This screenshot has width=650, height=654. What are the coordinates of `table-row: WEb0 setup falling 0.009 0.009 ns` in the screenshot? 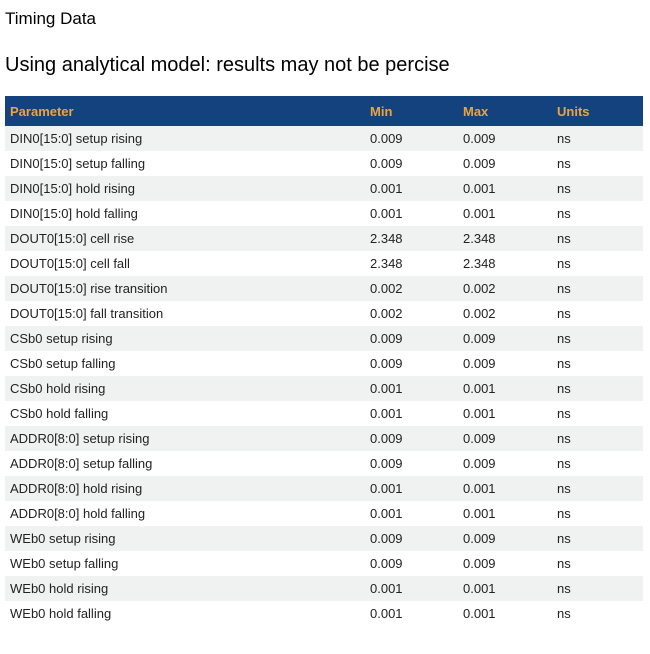 It's located at (324, 563).